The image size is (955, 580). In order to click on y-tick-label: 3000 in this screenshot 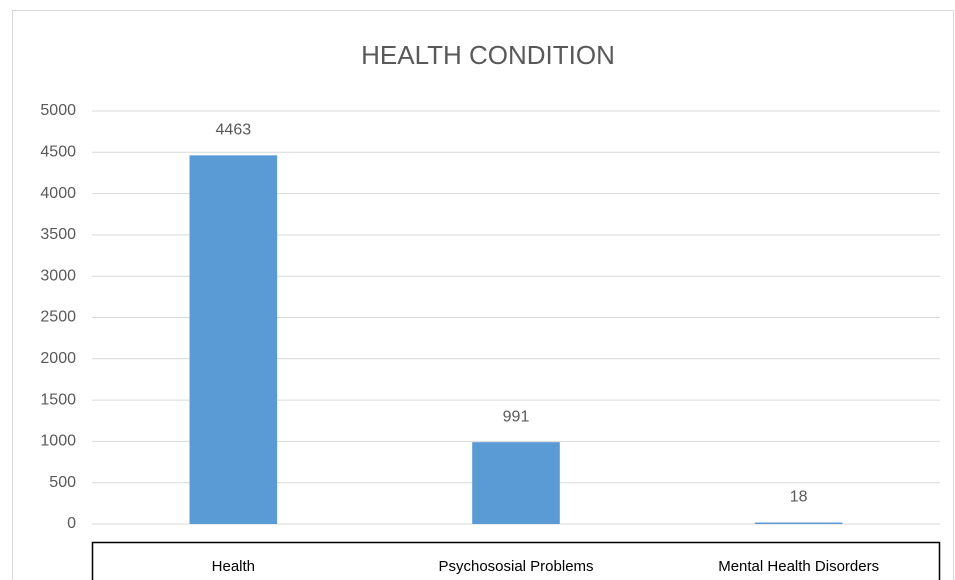, I will do `click(58, 275)`.